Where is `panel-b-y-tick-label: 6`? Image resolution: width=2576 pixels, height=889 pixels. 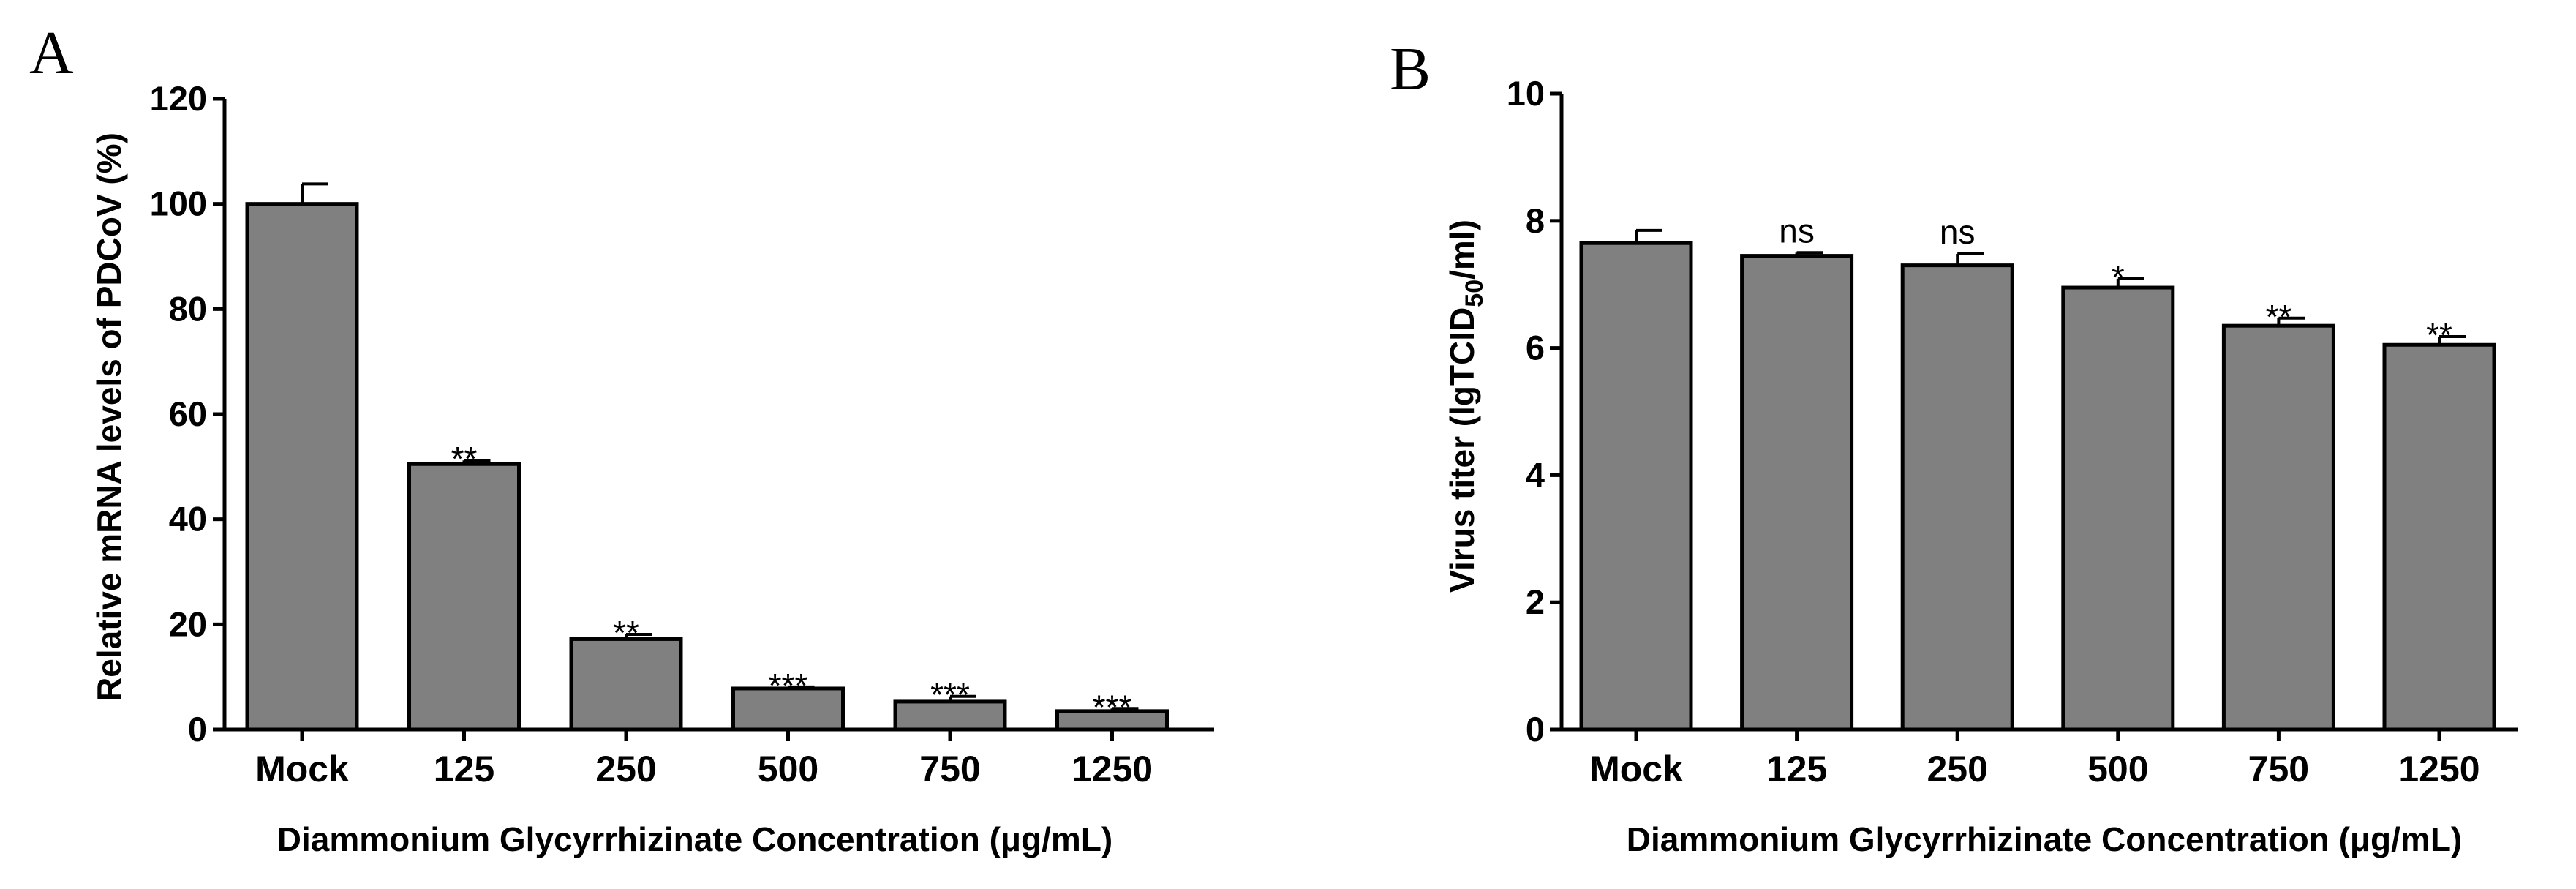 panel-b-y-tick-label: 6 is located at coordinates (1535, 348).